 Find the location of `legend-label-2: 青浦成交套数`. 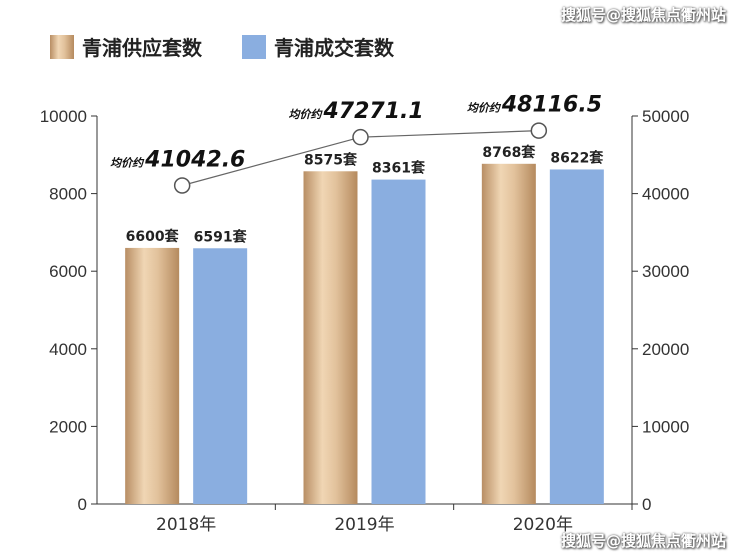

legend-label-2: 青浦成交套数 is located at coordinates (334, 48).